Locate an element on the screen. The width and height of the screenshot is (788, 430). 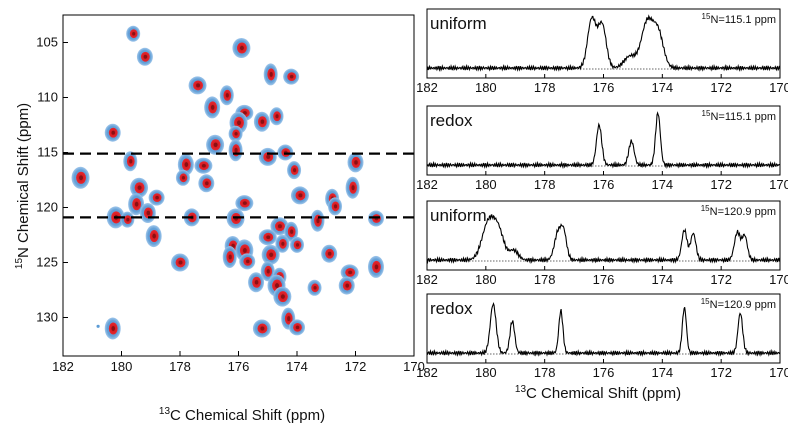
isotope-superscript: 15 is located at coordinates (706, 16).